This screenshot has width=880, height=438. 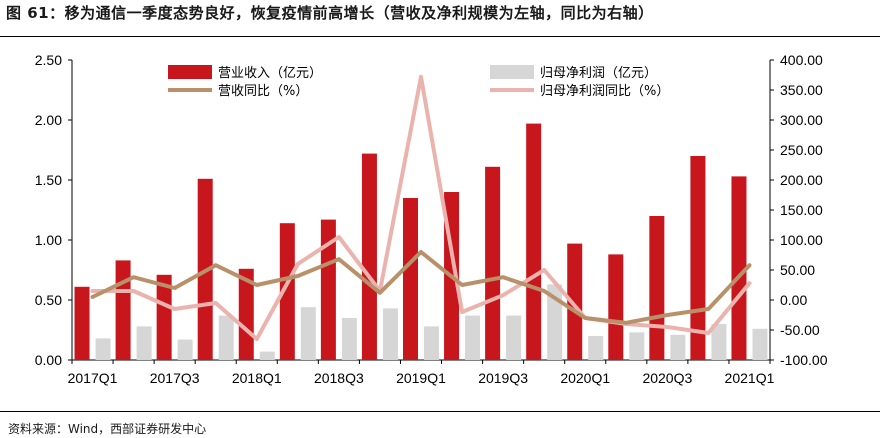 I want to click on right-tick-label: 100.00, so click(x=801, y=240).